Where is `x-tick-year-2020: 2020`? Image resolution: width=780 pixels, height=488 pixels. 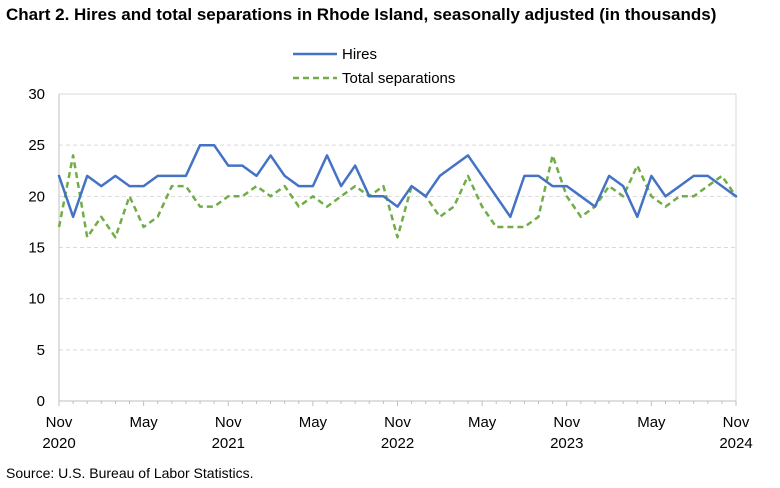
x-tick-year-2020: 2020 is located at coordinates (58, 443).